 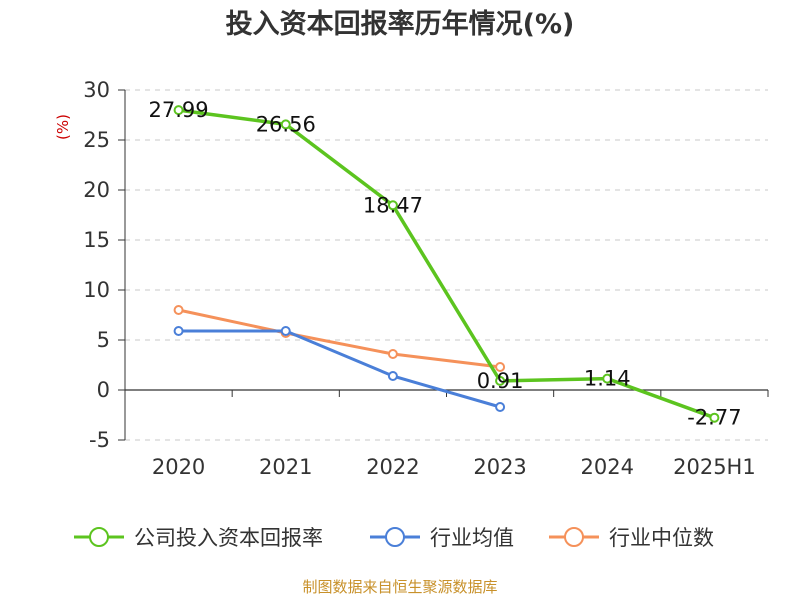 What do you see at coordinates (392, 467) in the screenshot?
I see `x-tick-label: 2022` at bounding box center [392, 467].